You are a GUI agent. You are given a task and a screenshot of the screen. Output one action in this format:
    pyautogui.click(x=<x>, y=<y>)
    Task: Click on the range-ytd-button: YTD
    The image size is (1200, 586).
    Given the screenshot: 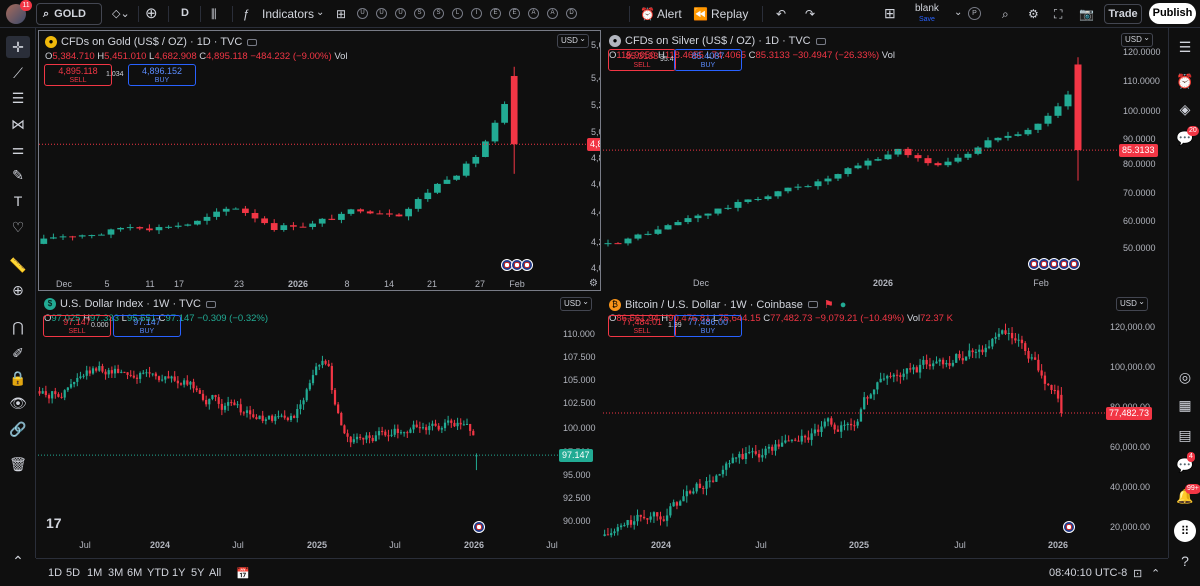 What is the action you would take?
    pyautogui.click(x=158, y=573)
    